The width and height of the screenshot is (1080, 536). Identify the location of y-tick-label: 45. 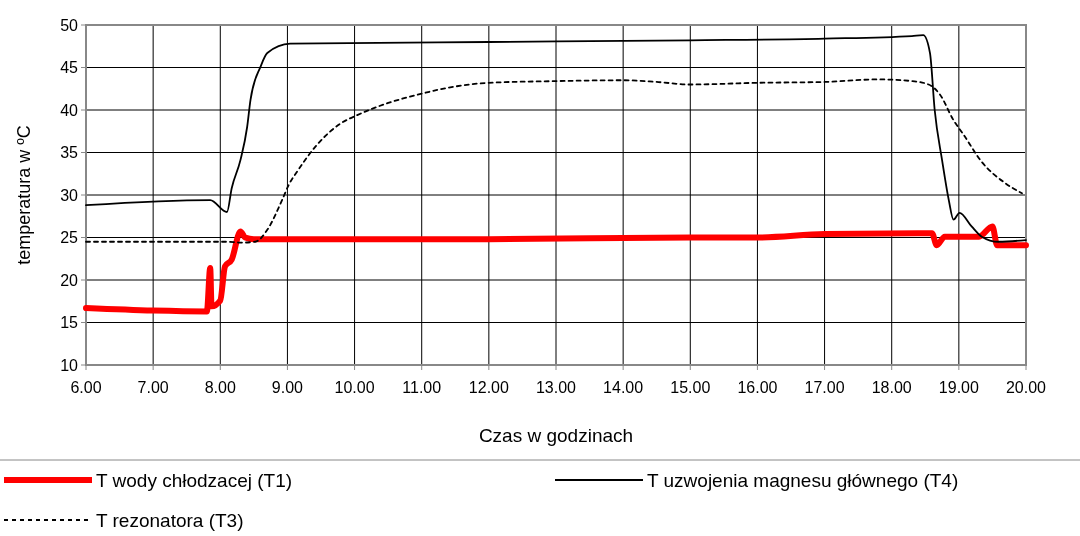
(69, 68).